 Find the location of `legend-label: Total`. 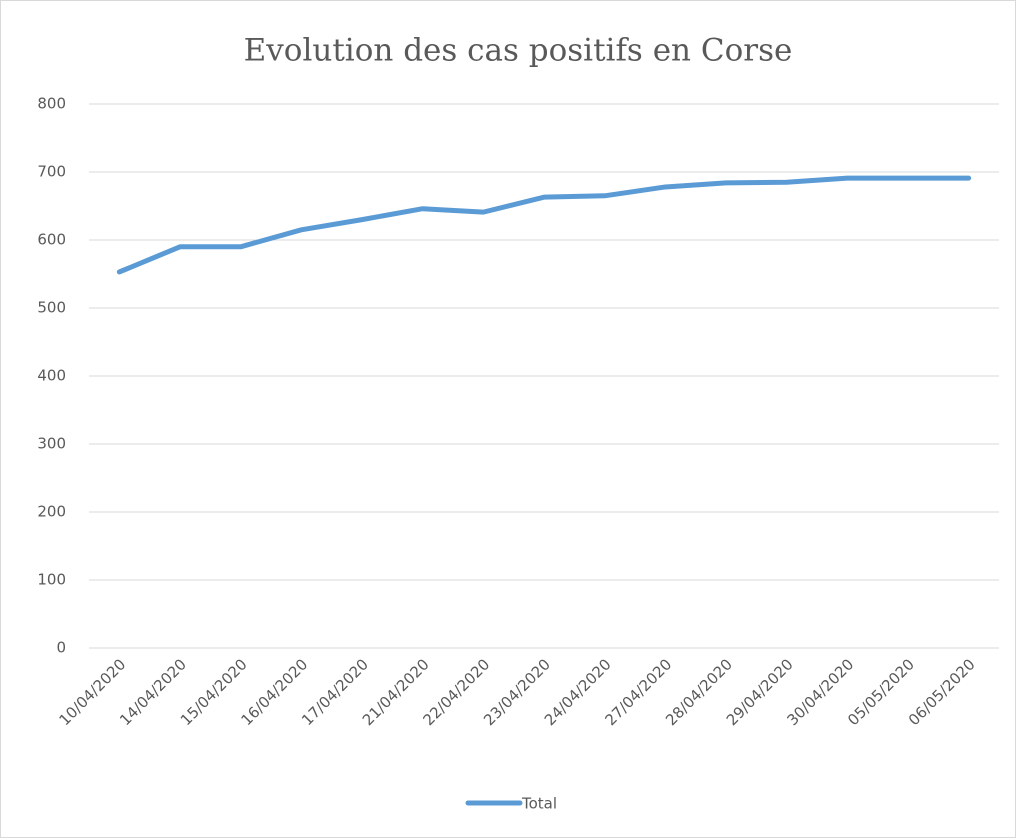

legend-label: Total is located at coordinates (539, 804).